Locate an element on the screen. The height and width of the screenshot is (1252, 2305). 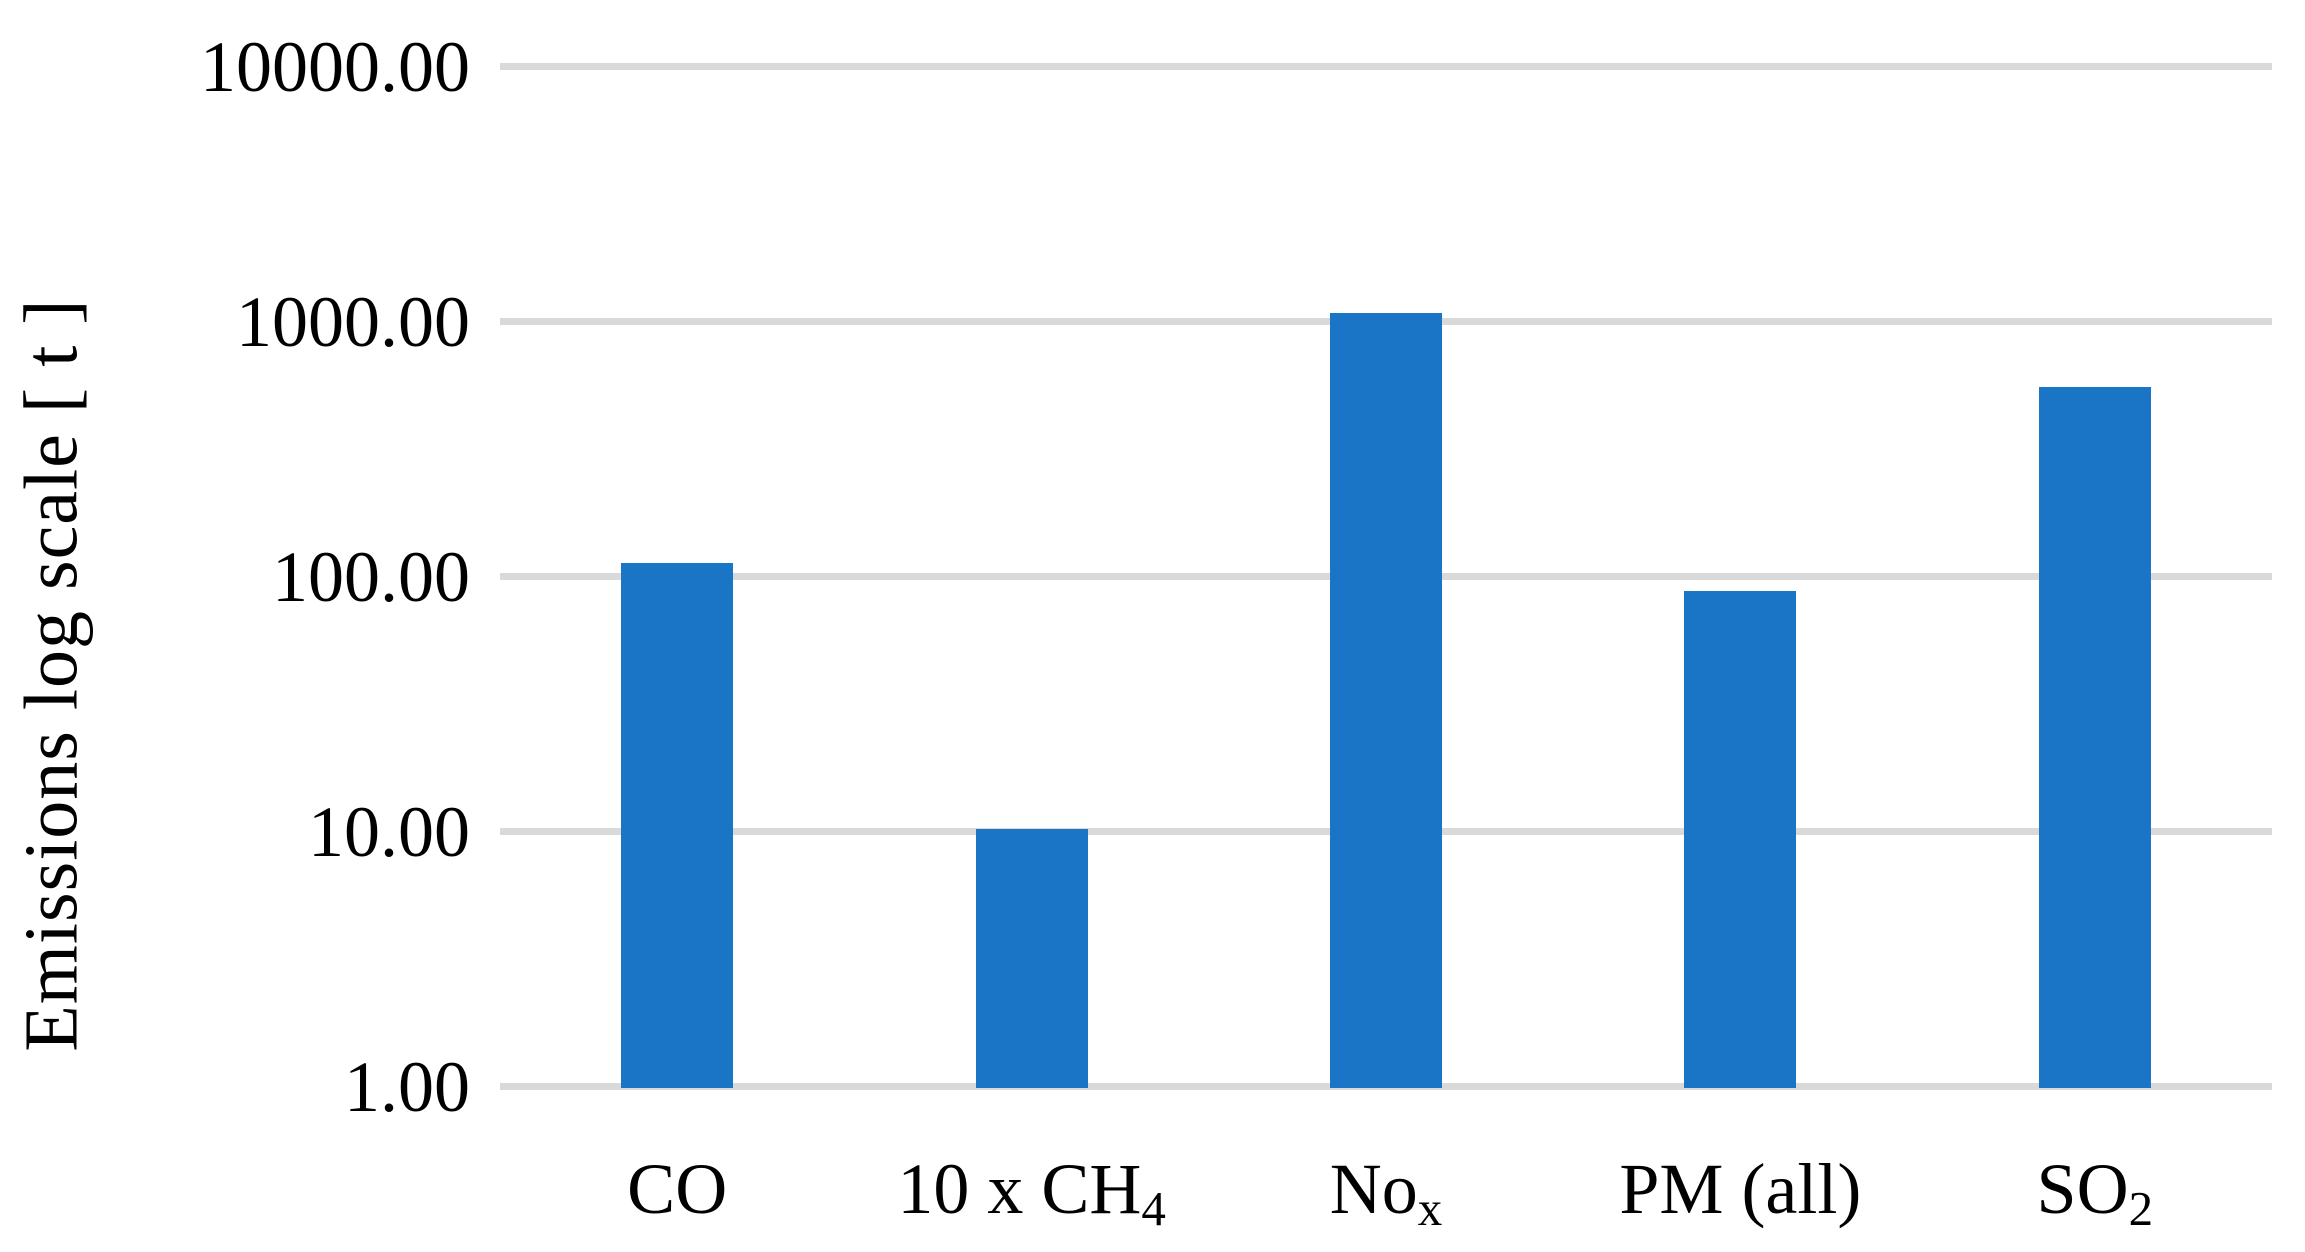
x-label-text: No is located at coordinates (1373, 1189).